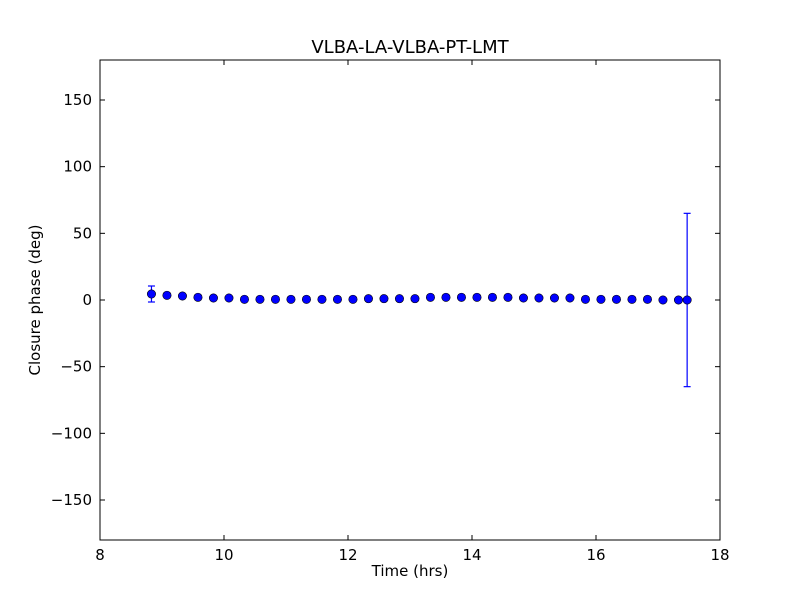 This screenshot has height=600, width=800. What do you see at coordinates (71, 433) in the screenshot?
I see `y-tick-label: −100` at bounding box center [71, 433].